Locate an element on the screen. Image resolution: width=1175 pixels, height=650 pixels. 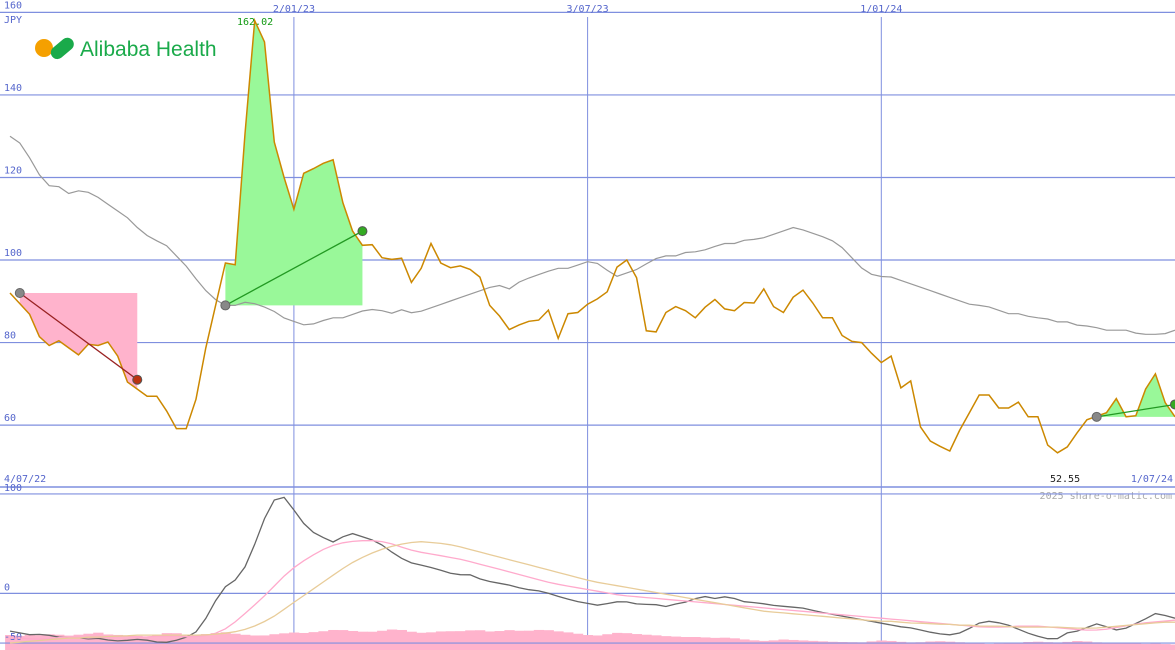
peak-price-label: 162.02 is located at coordinates (255, 22).